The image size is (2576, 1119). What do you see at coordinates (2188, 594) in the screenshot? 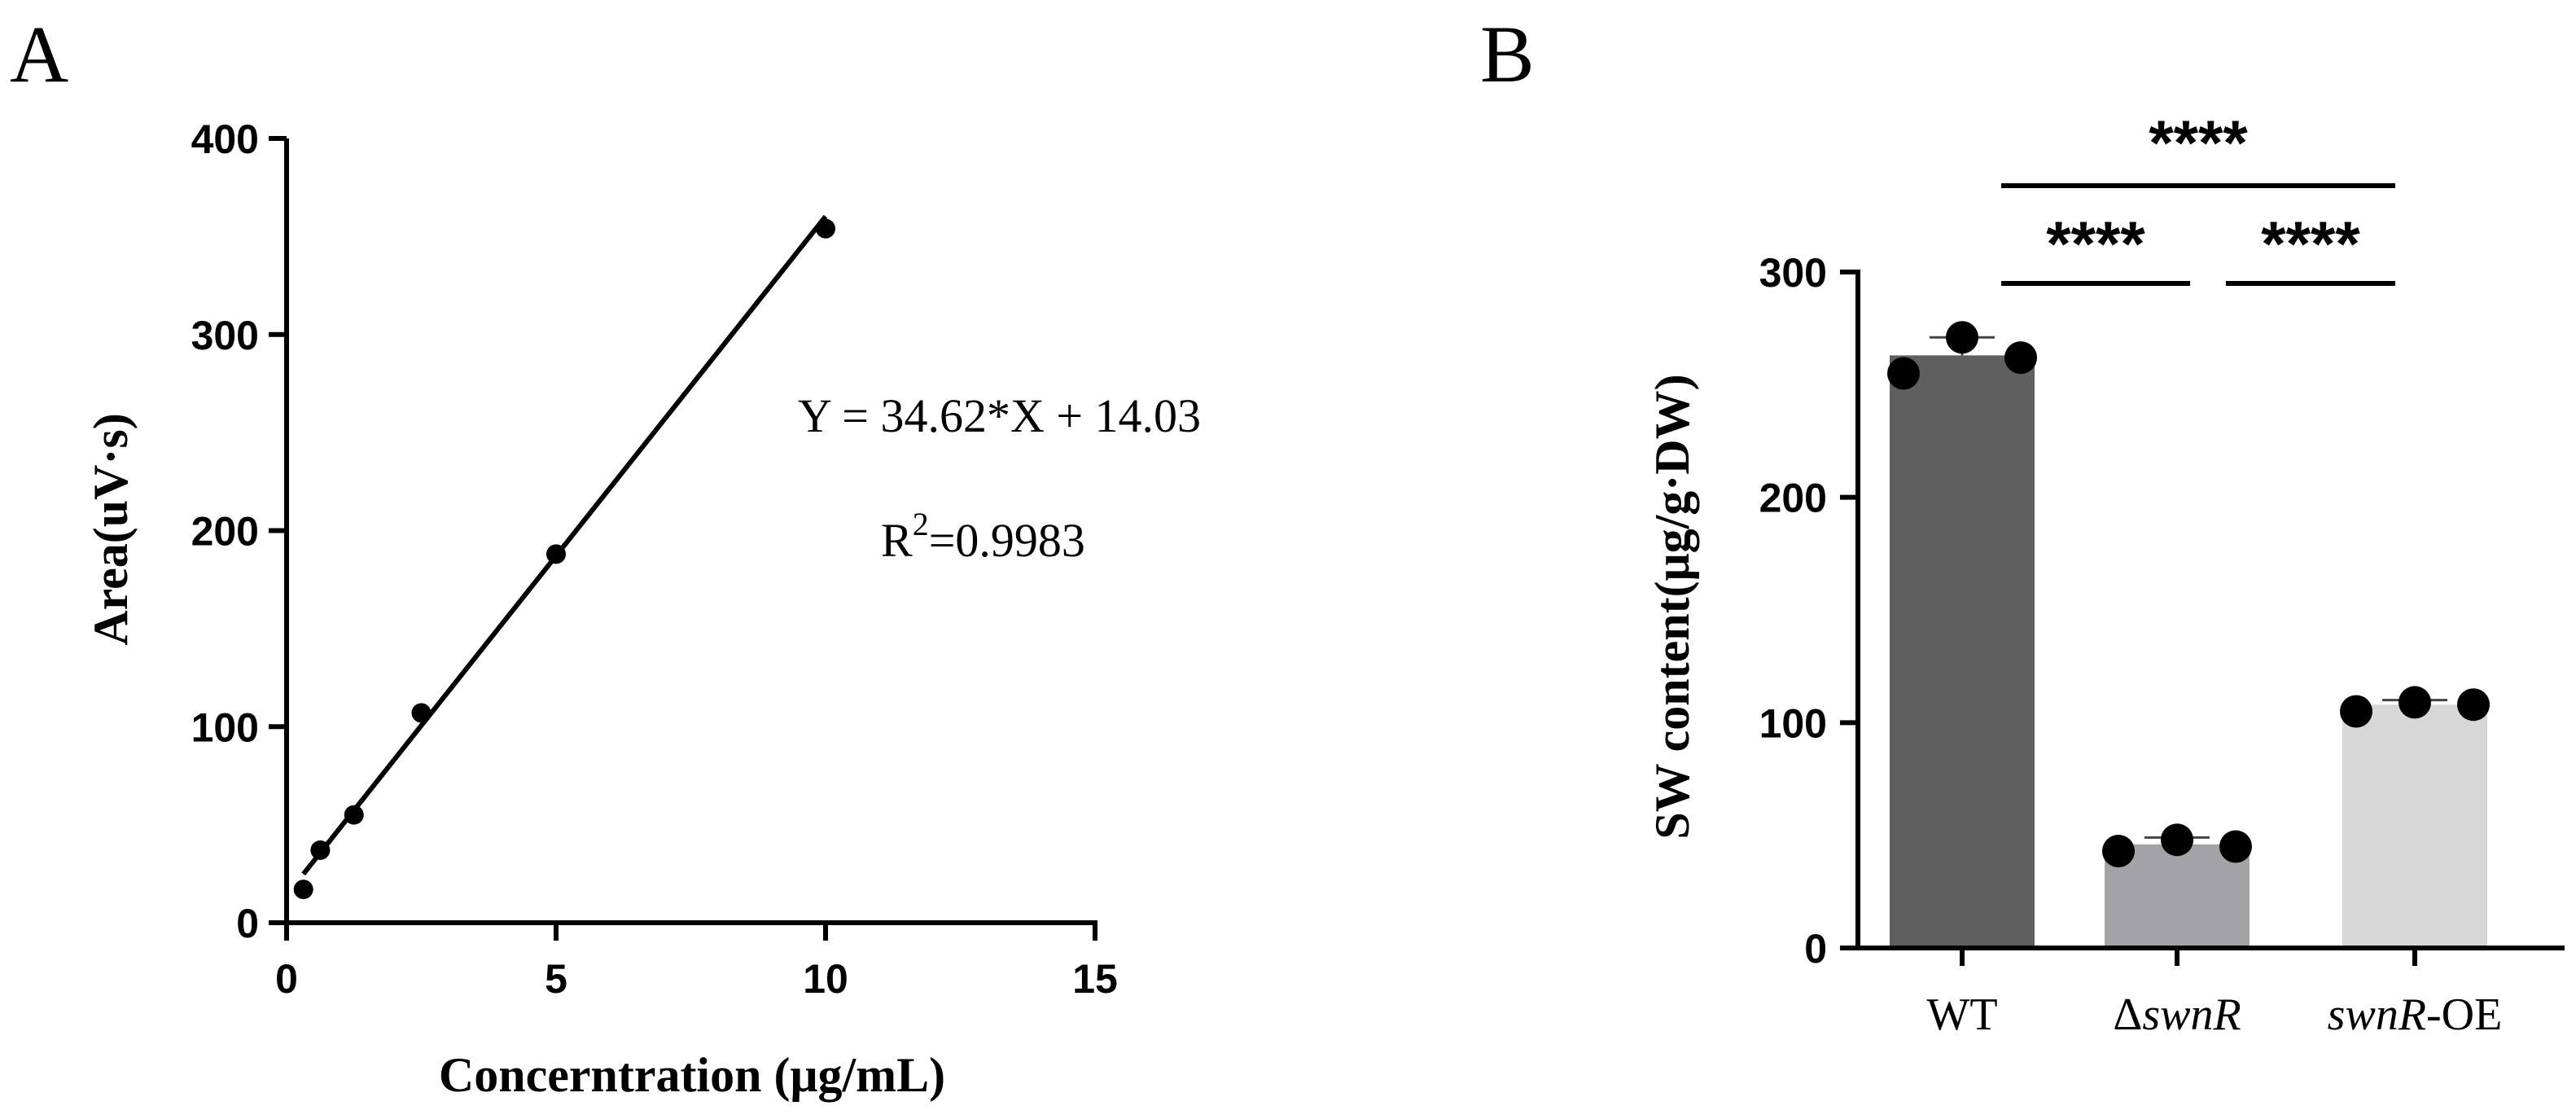
I see `panel-b-replicate-points` at bounding box center [2188, 594].